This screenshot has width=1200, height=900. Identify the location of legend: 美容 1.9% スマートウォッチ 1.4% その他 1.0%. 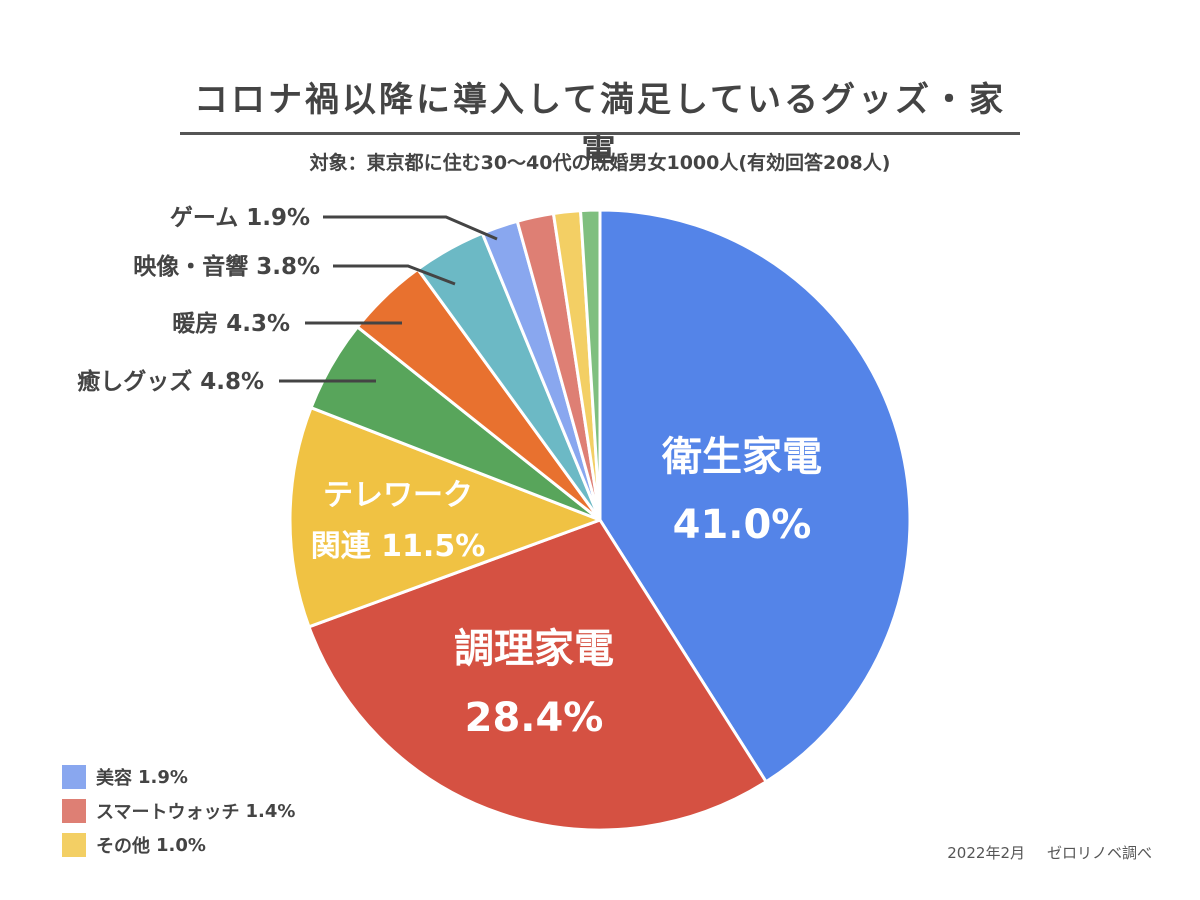
(178, 811).